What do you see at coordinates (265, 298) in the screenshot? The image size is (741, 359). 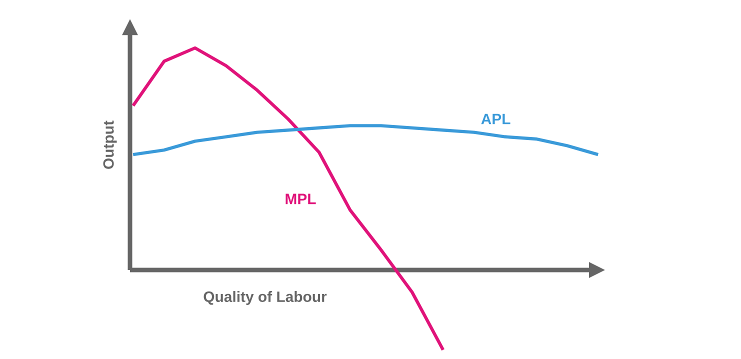 I see `x-axis-title: Quality of Labour` at bounding box center [265, 298].